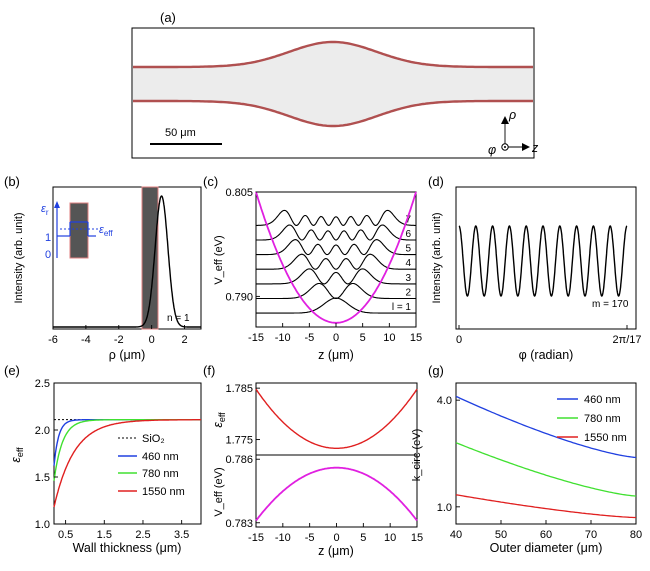 This screenshot has height=571, width=650. I want to click on panel-c-label: (c), so click(210, 181).